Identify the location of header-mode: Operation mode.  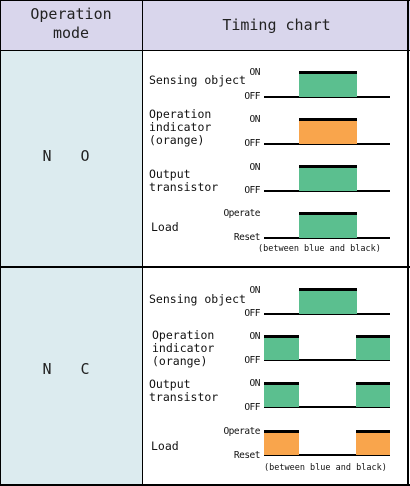
(71, 23).